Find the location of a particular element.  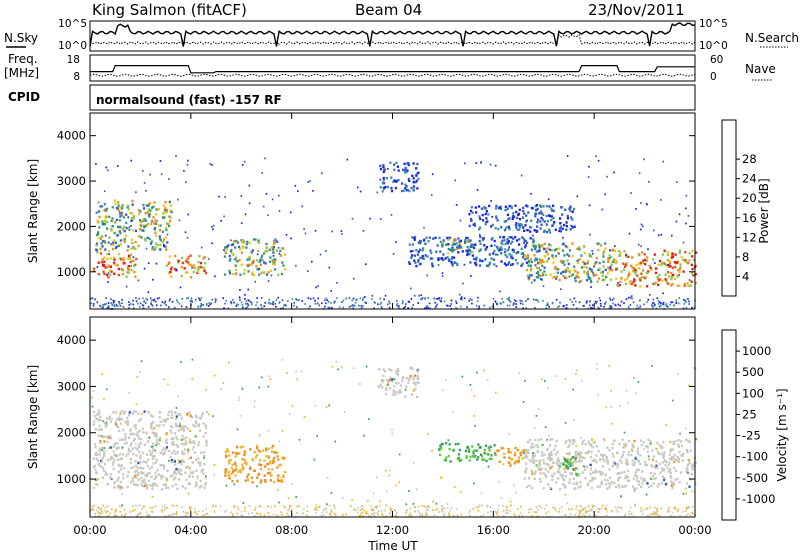

x-tick-label: 16:00 is located at coordinates (493, 530).